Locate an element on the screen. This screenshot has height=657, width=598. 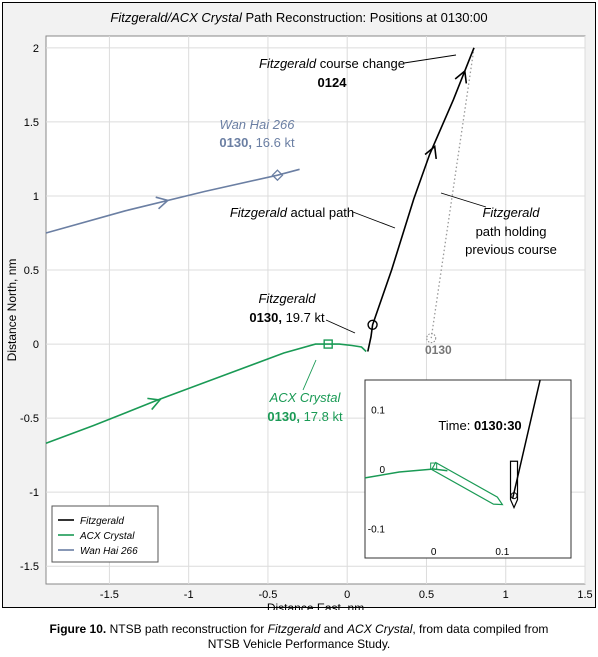
x-tick-label: 1.5 is located at coordinates (584, 595).